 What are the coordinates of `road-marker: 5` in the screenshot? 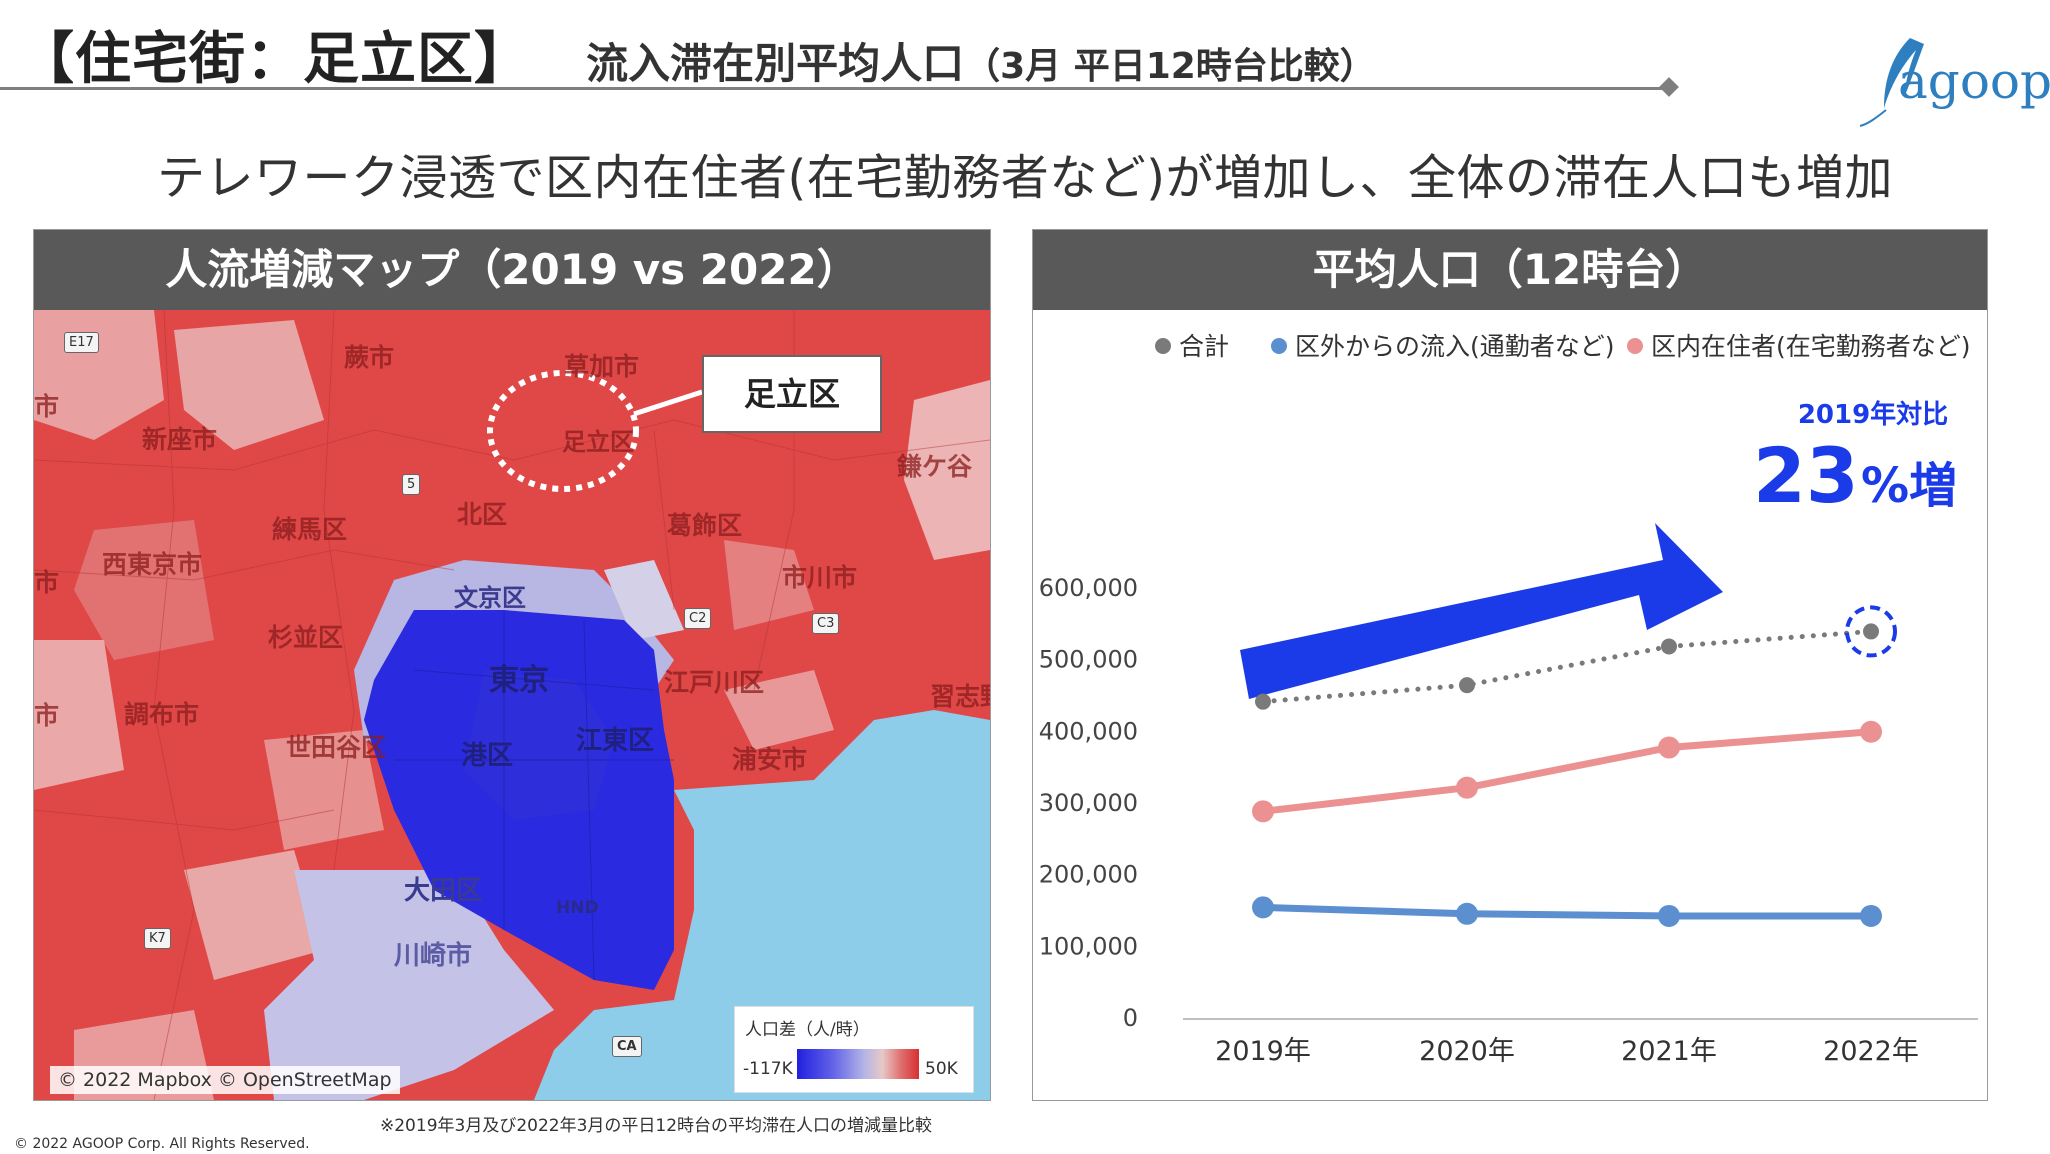 It's located at (411, 484).